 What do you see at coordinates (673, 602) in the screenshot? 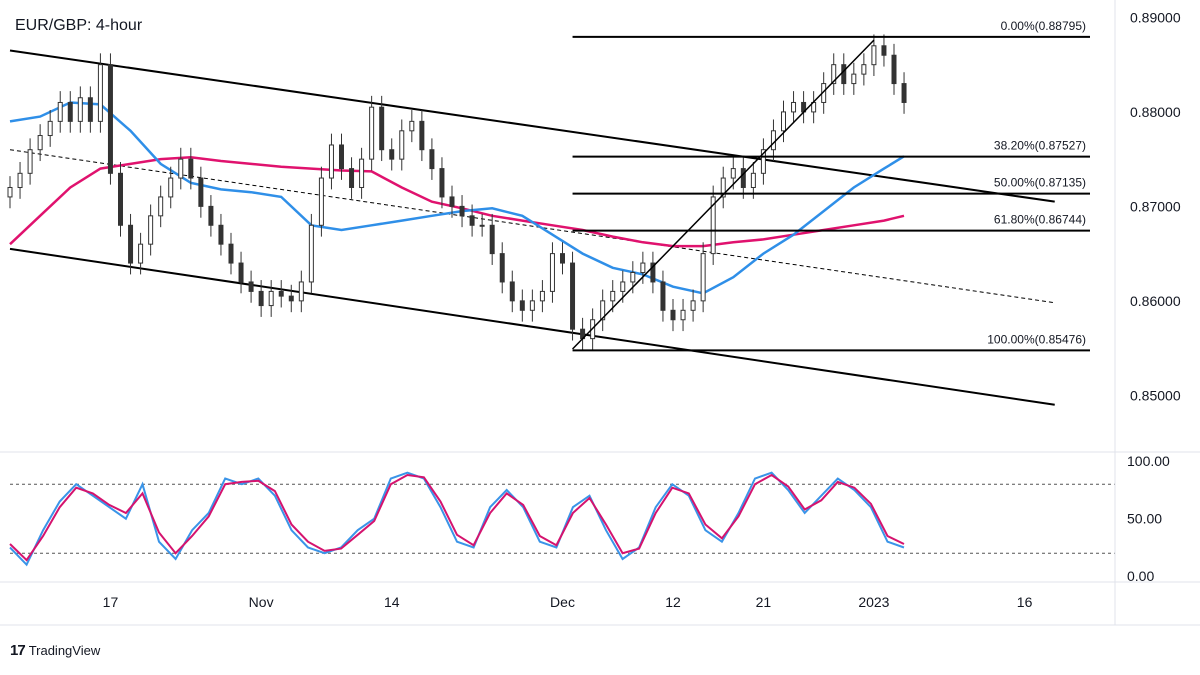
I see `time-tick-label: 12` at bounding box center [673, 602].